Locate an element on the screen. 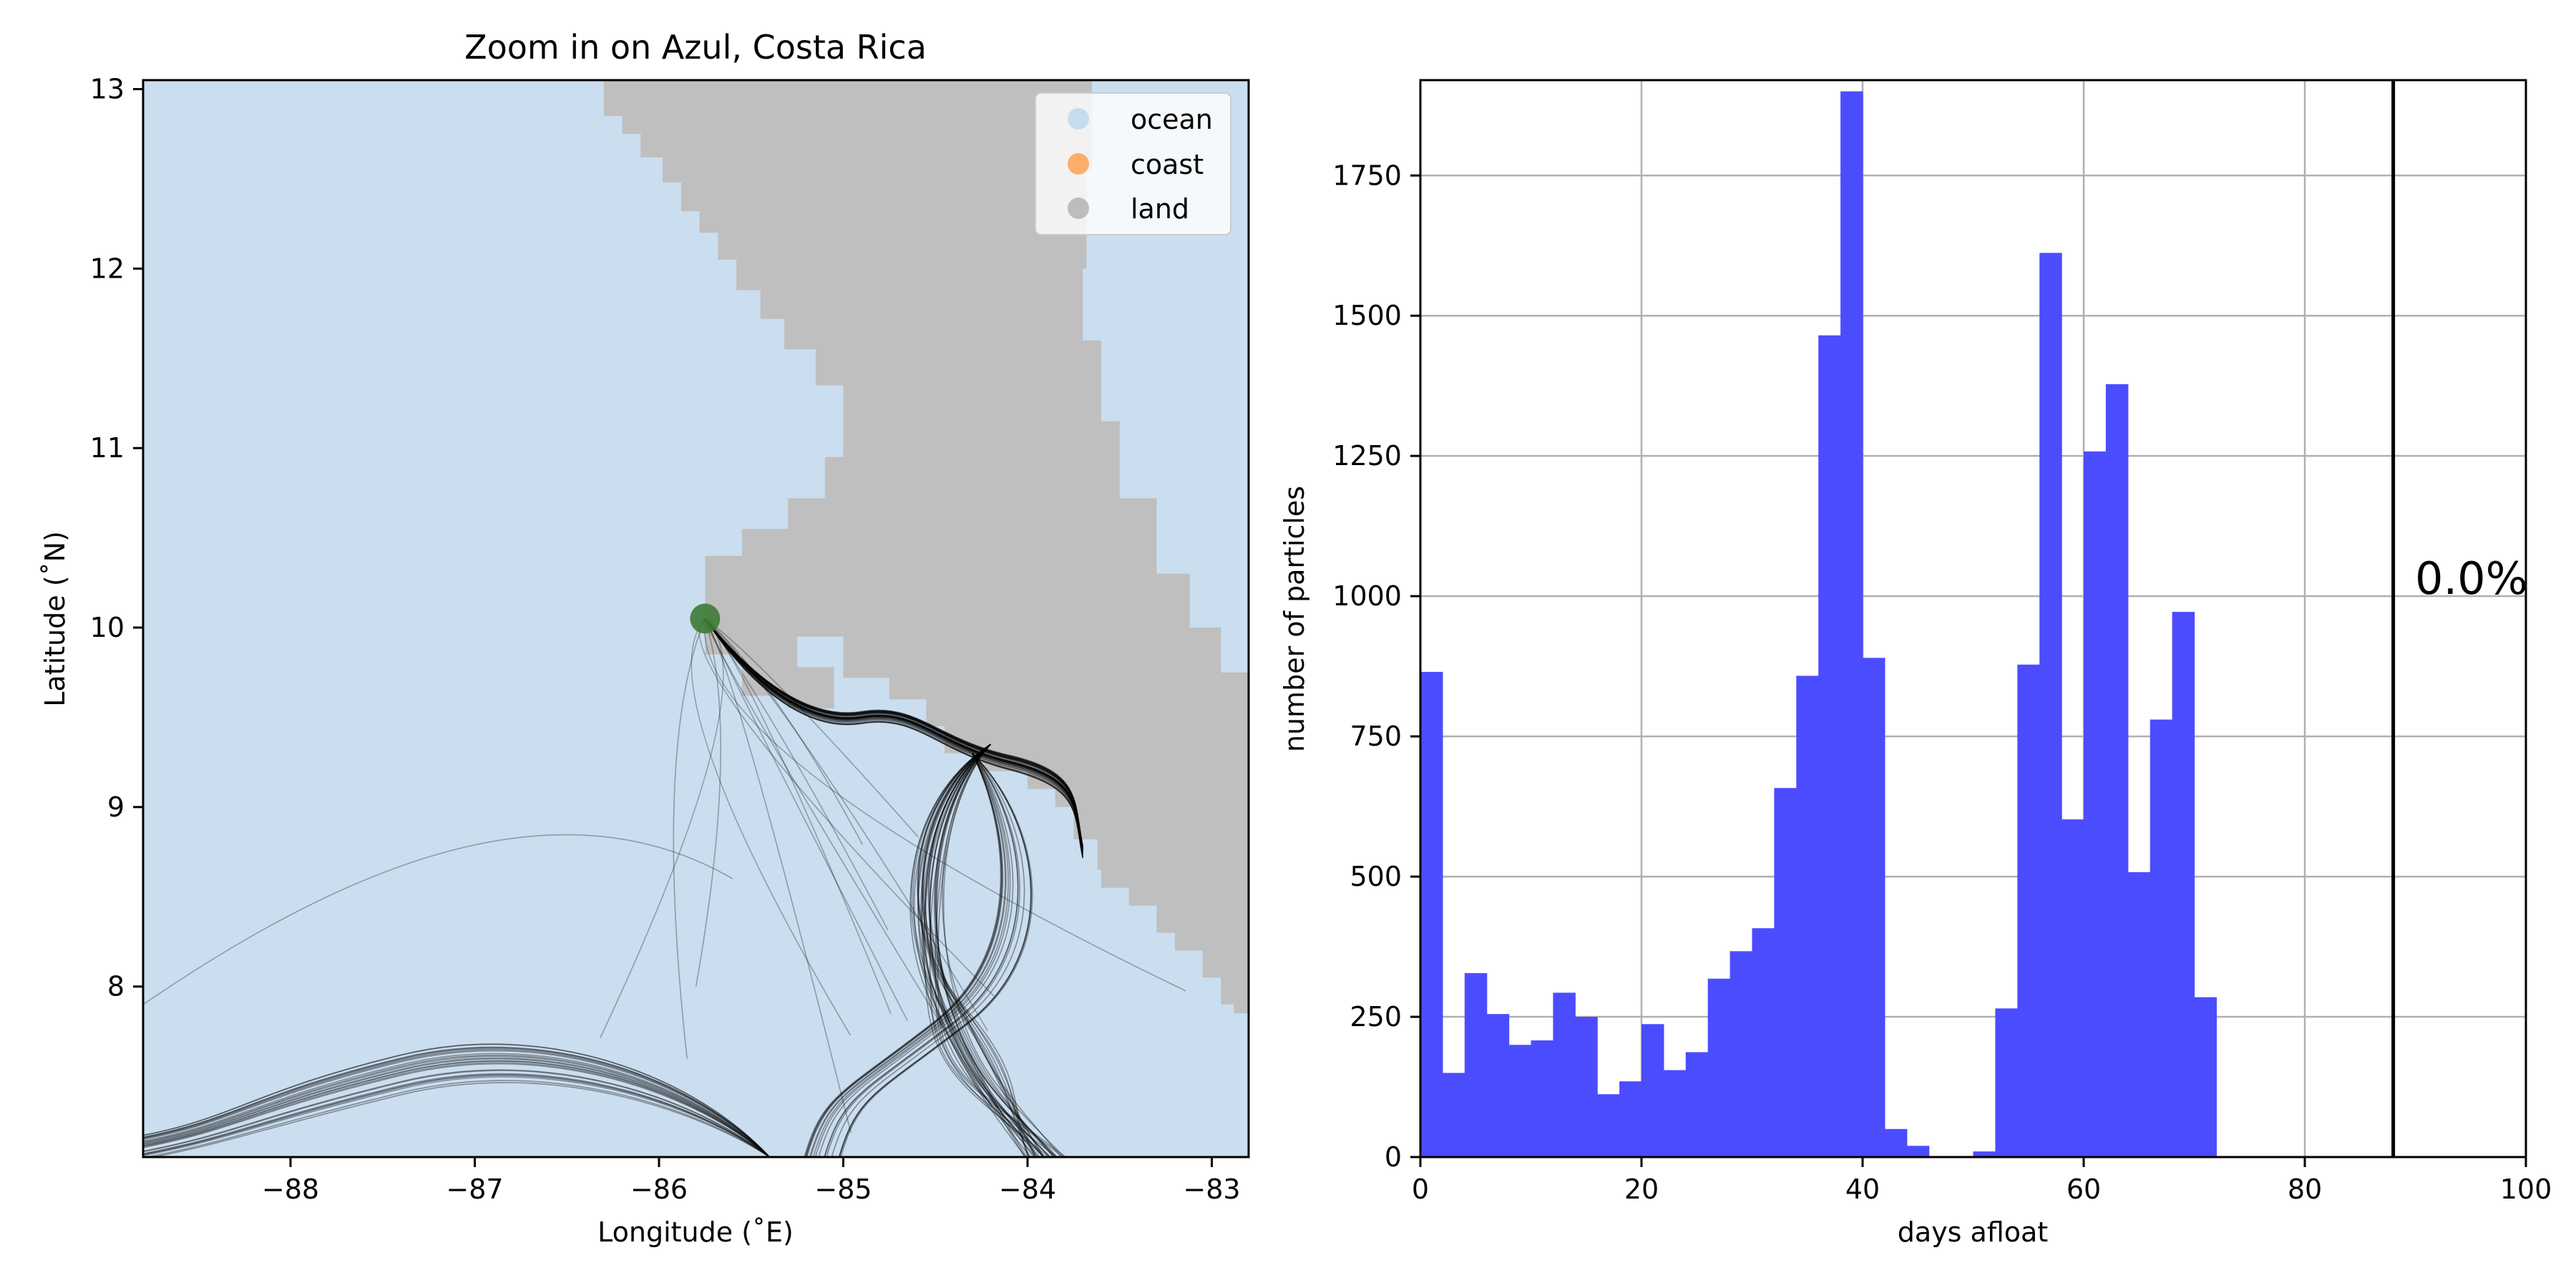  release-point-marker is located at coordinates (705, 618).